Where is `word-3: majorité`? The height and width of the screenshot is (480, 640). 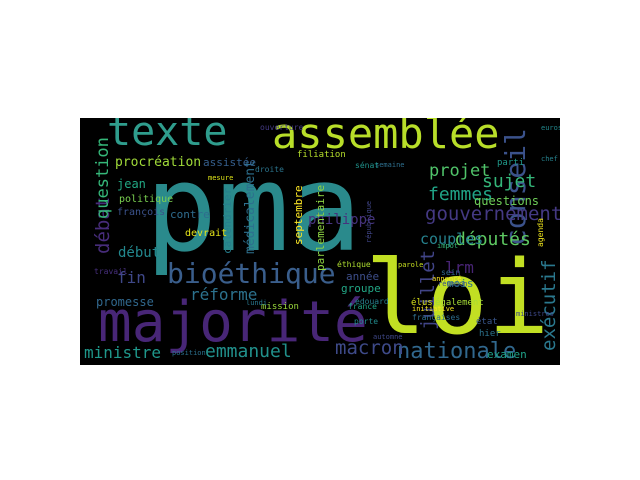 word-3: majorité is located at coordinates (233, 322).